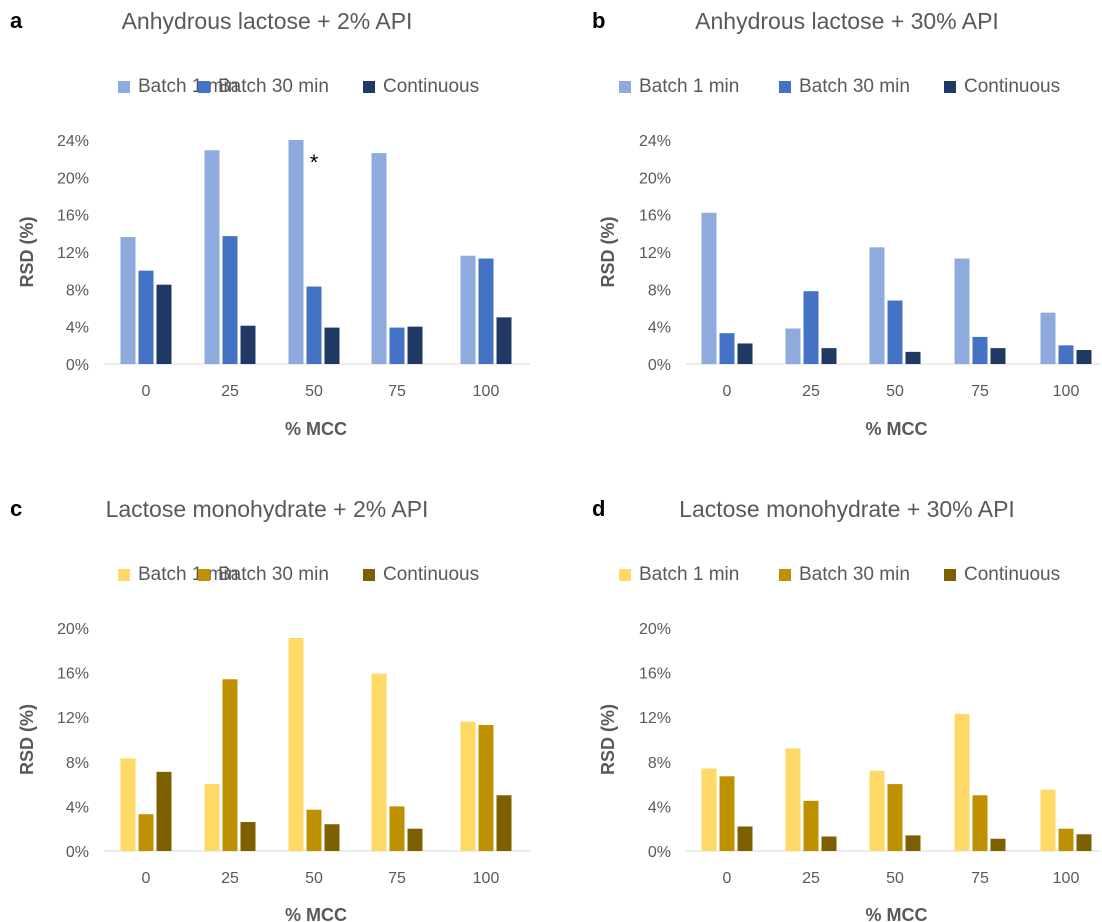 The image size is (1102, 922). I want to click on panel-label: b, so click(598, 20).